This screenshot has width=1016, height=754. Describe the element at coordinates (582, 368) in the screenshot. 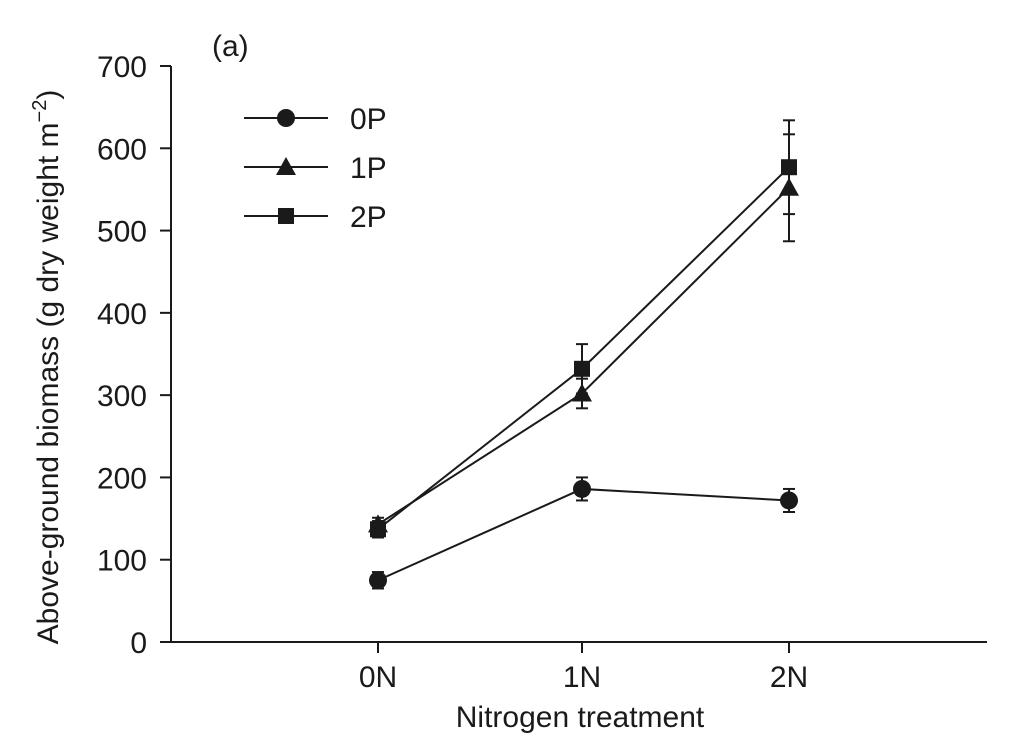

I see `data-point-2P-1N` at that location.